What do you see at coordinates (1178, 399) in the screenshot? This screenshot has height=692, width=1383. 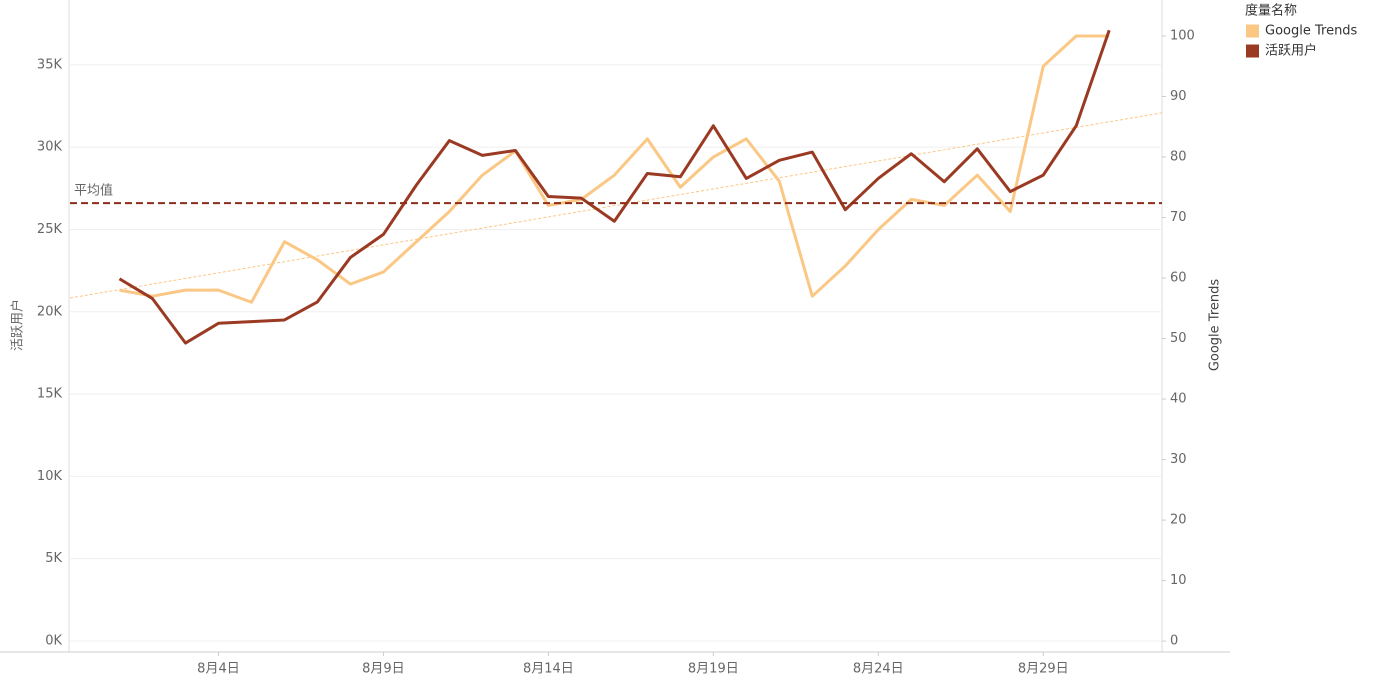 I see `y2-tick-label: 40` at bounding box center [1178, 399].